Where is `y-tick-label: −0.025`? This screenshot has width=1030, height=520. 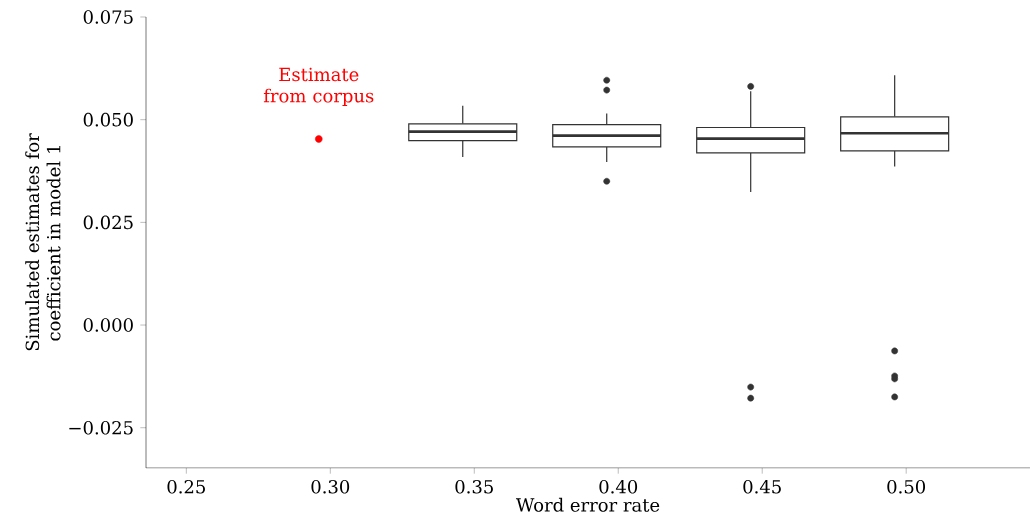
y-tick-label: −0.025 is located at coordinates (101, 427).